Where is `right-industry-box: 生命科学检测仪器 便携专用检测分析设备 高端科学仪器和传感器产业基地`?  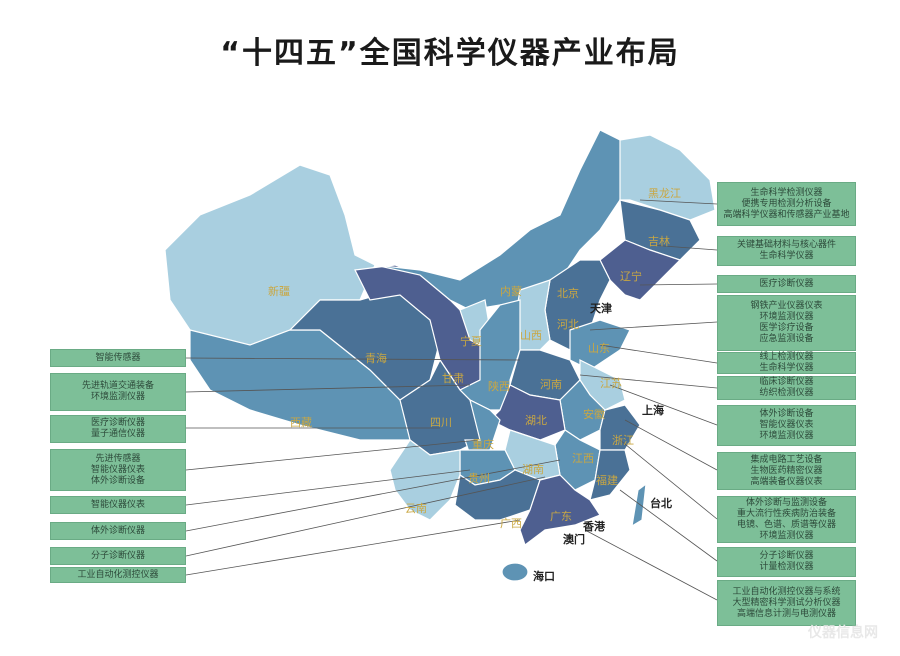 right-industry-box: 生命科学检测仪器 便携专用检测分析设备 高端科学仪器和传感器产业基地 is located at coordinates (786, 204).